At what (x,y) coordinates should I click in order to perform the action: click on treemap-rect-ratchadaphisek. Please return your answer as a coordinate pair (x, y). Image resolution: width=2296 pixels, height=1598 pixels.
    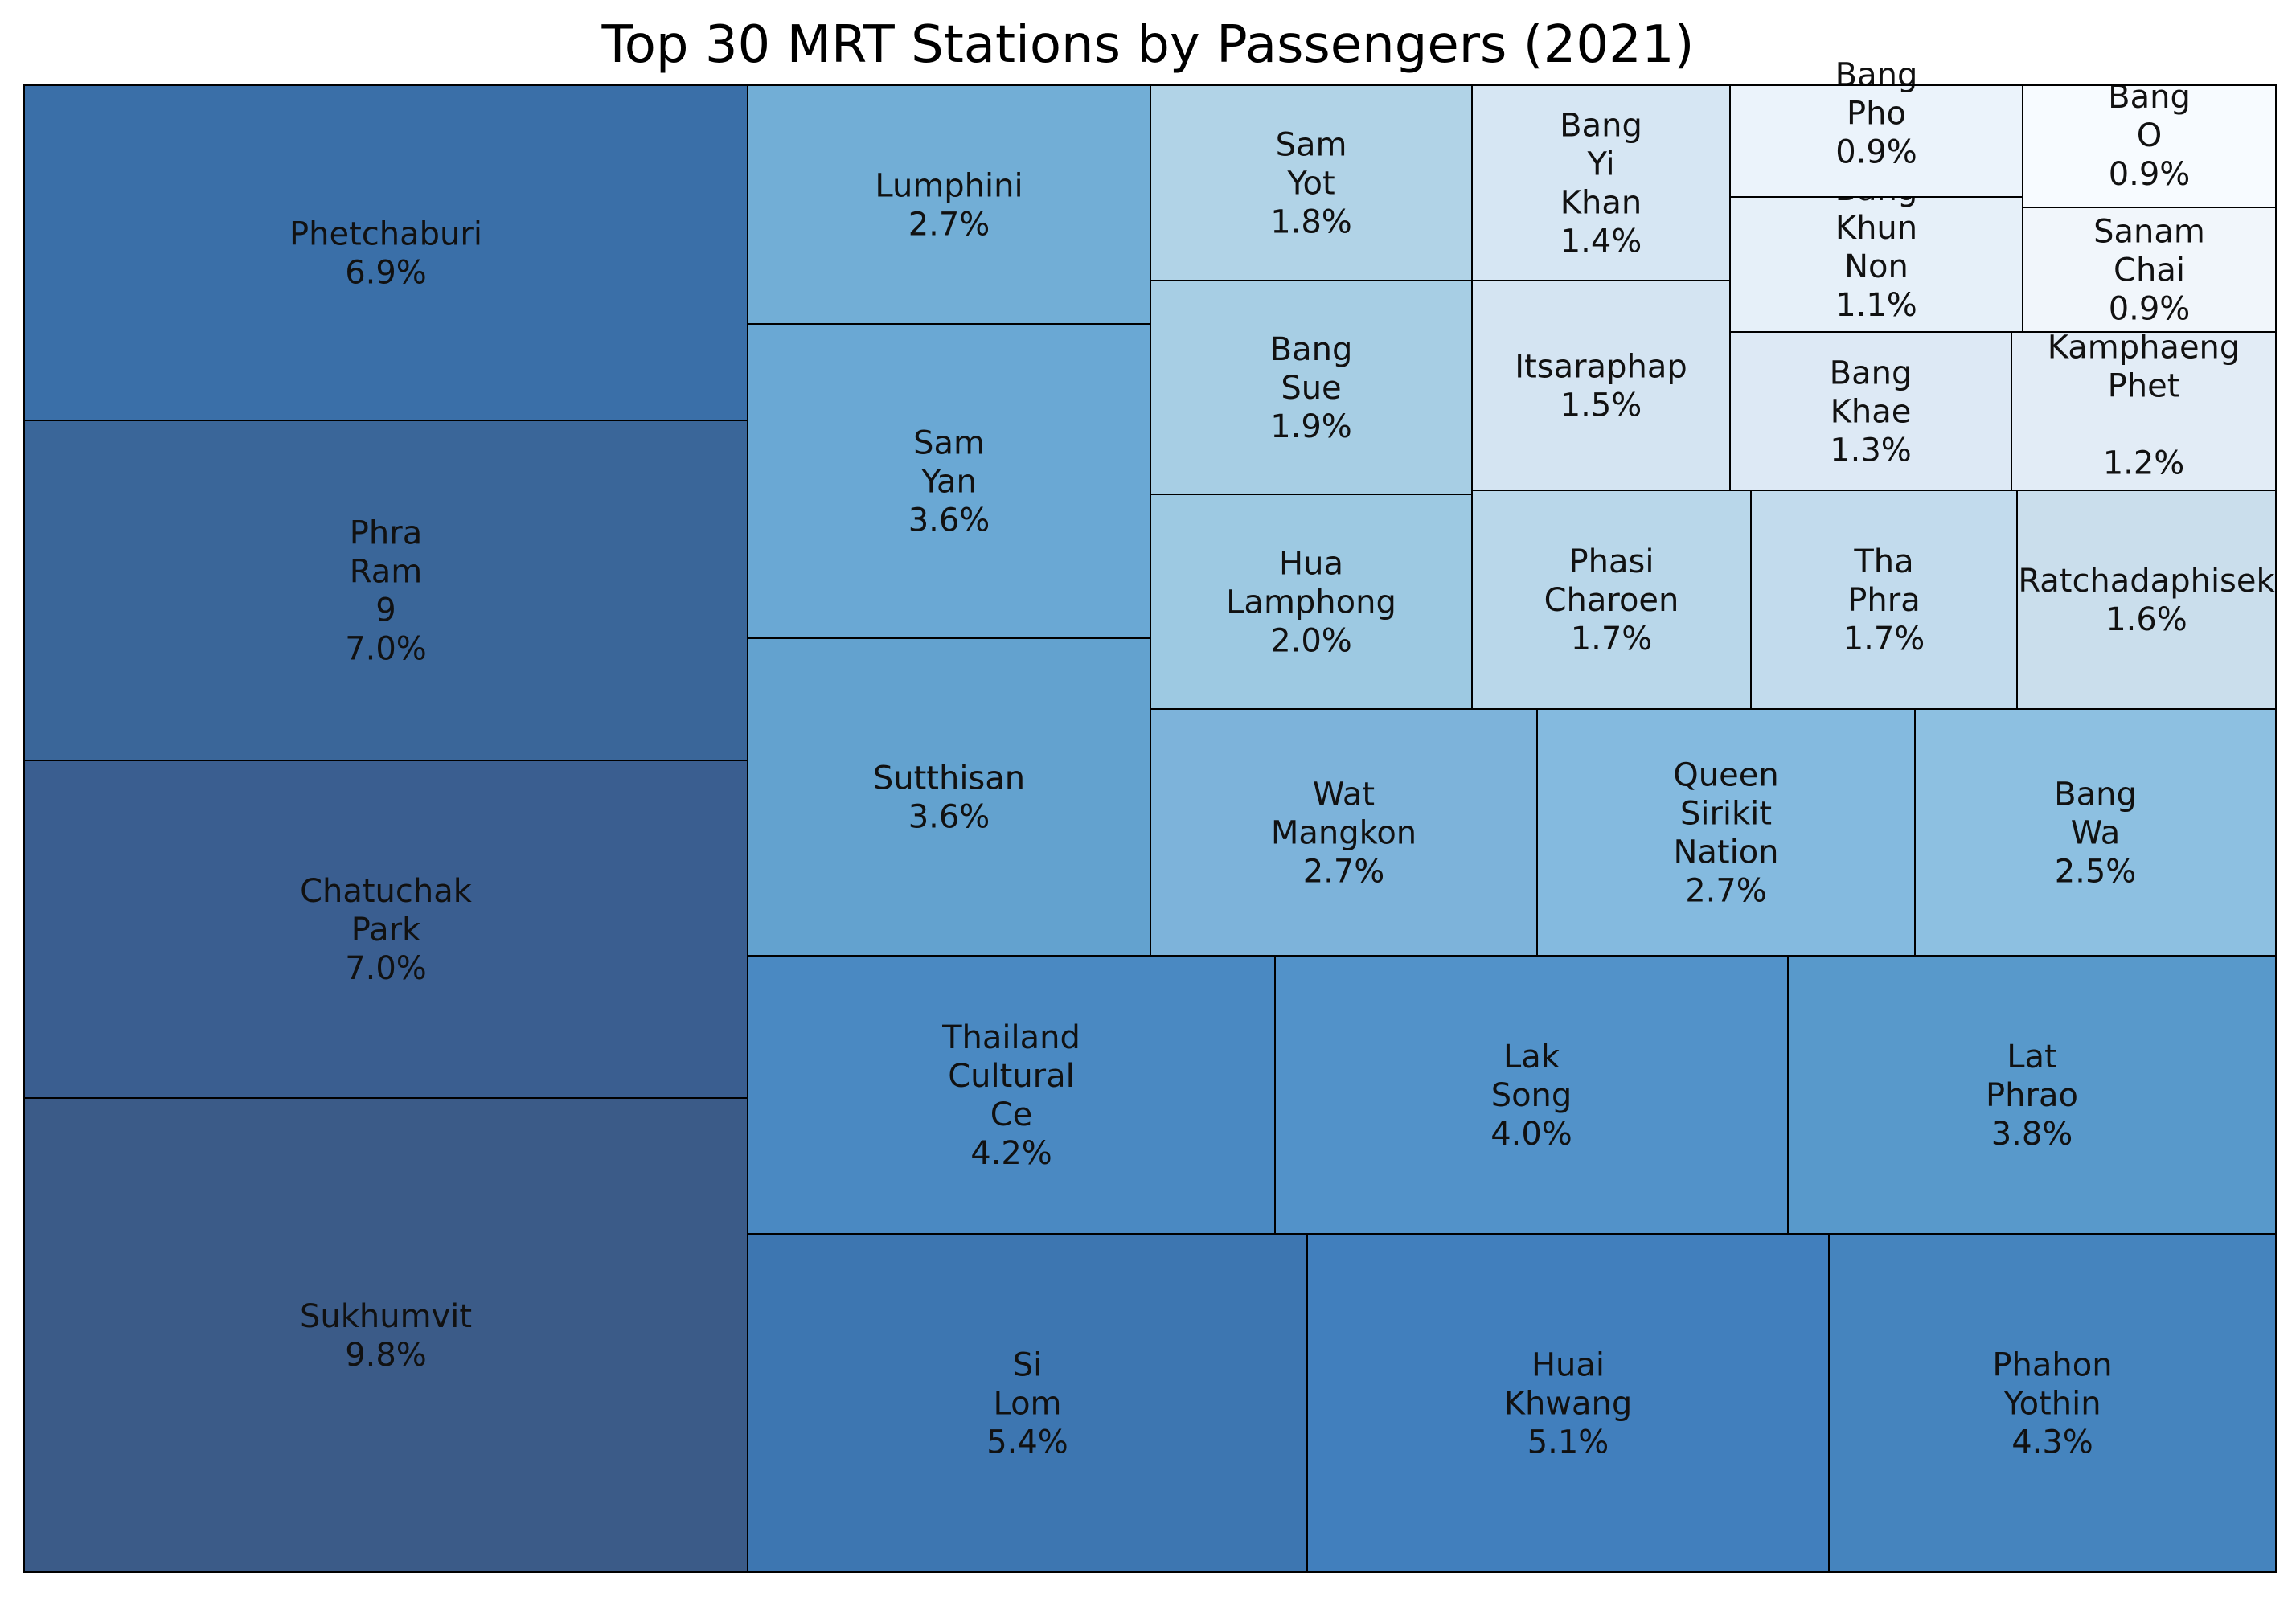
    Looking at the image, I should click on (2146, 600).